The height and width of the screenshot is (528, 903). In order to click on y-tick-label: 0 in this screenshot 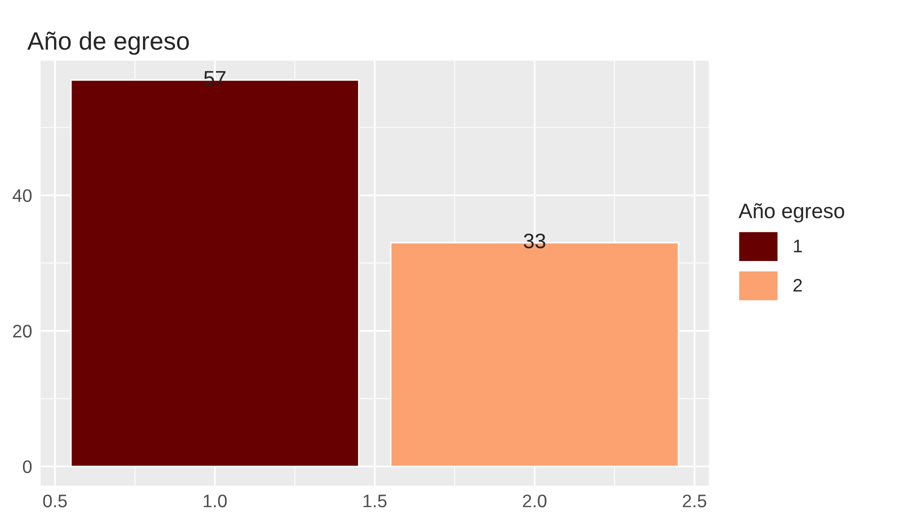, I will do `click(27, 467)`.